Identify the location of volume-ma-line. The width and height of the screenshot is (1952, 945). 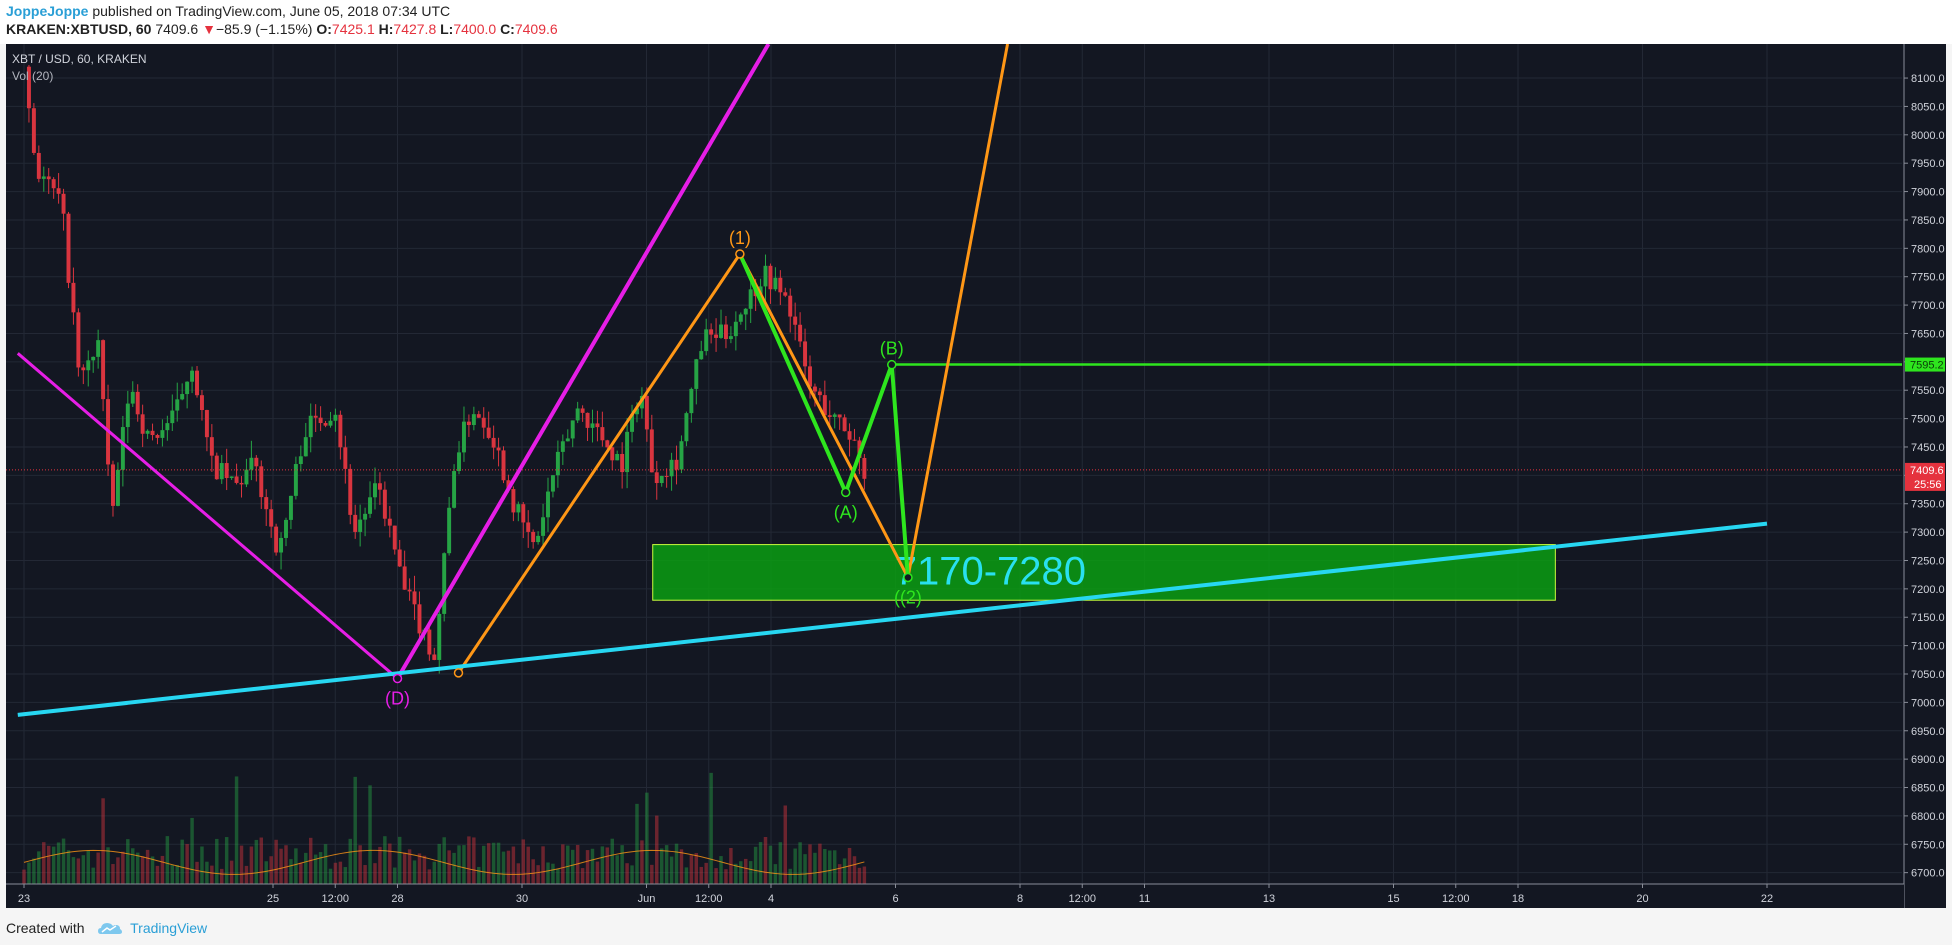
(444, 862).